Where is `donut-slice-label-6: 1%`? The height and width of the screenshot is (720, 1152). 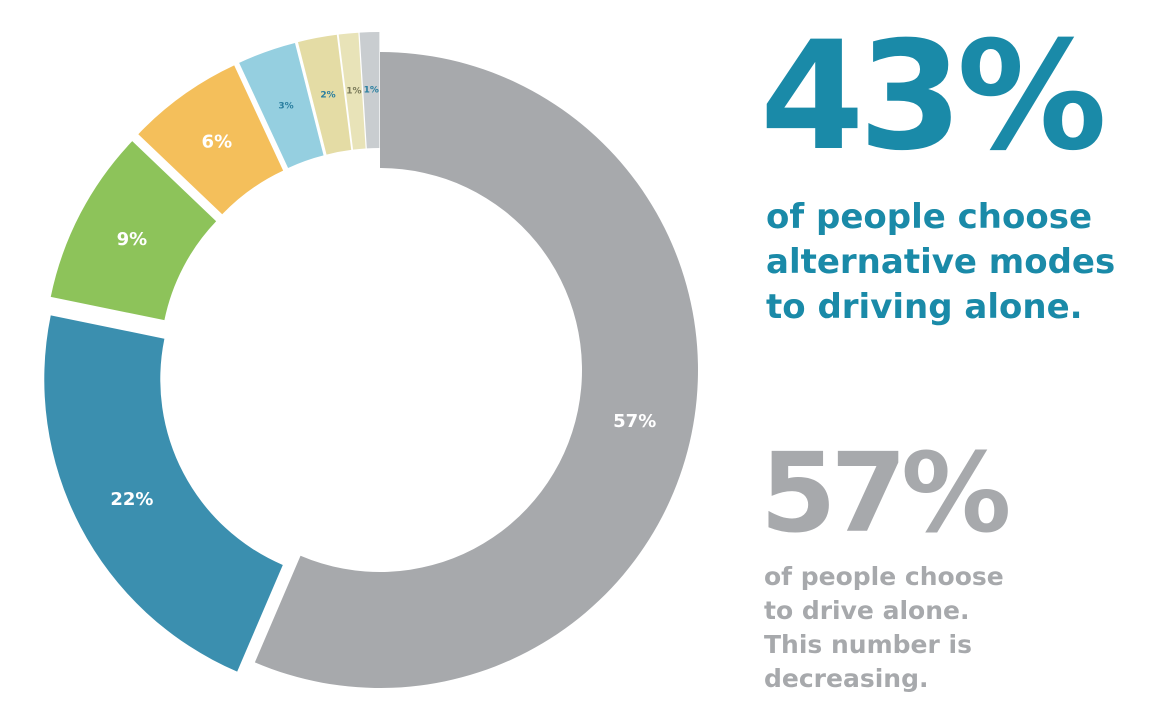 donut-slice-label-6: 1% is located at coordinates (353, 92).